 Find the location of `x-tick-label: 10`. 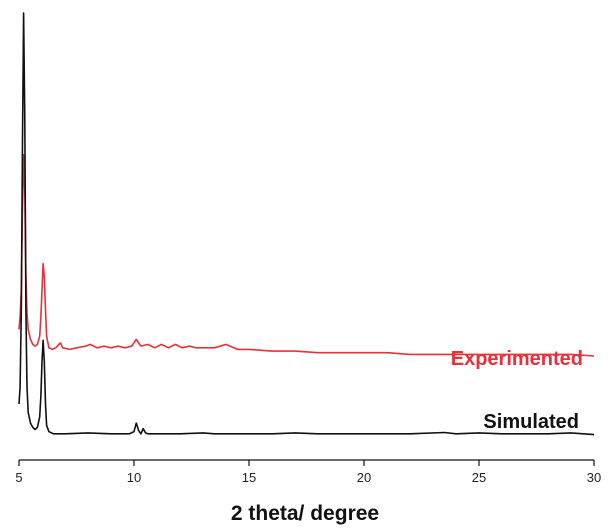

x-tick-label: 10 is located at coordinates (134, 477).